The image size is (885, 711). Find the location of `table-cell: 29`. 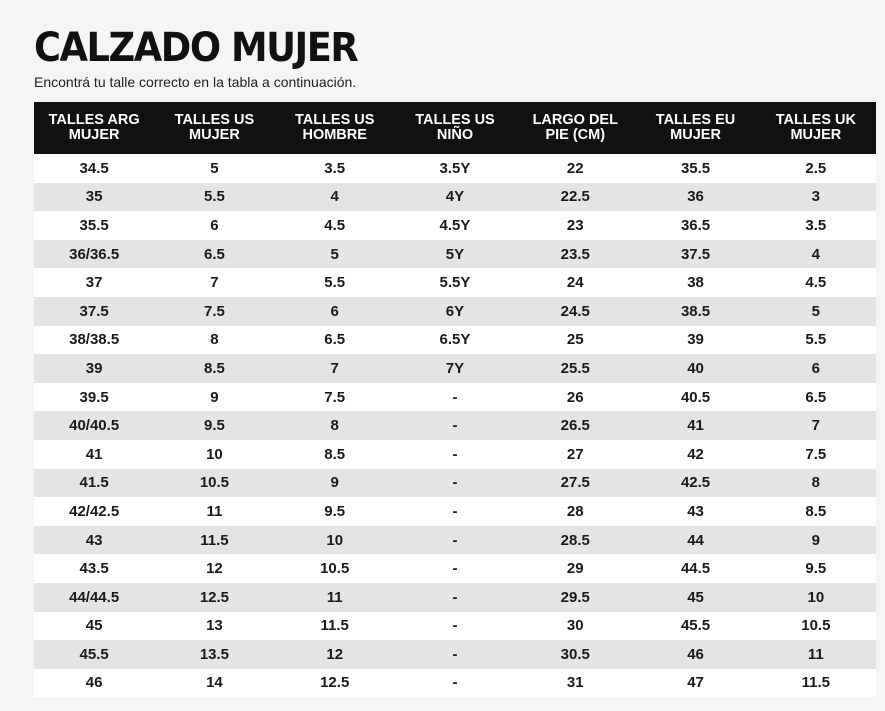

table-cell: 29 is located at coordinates (575, 568).